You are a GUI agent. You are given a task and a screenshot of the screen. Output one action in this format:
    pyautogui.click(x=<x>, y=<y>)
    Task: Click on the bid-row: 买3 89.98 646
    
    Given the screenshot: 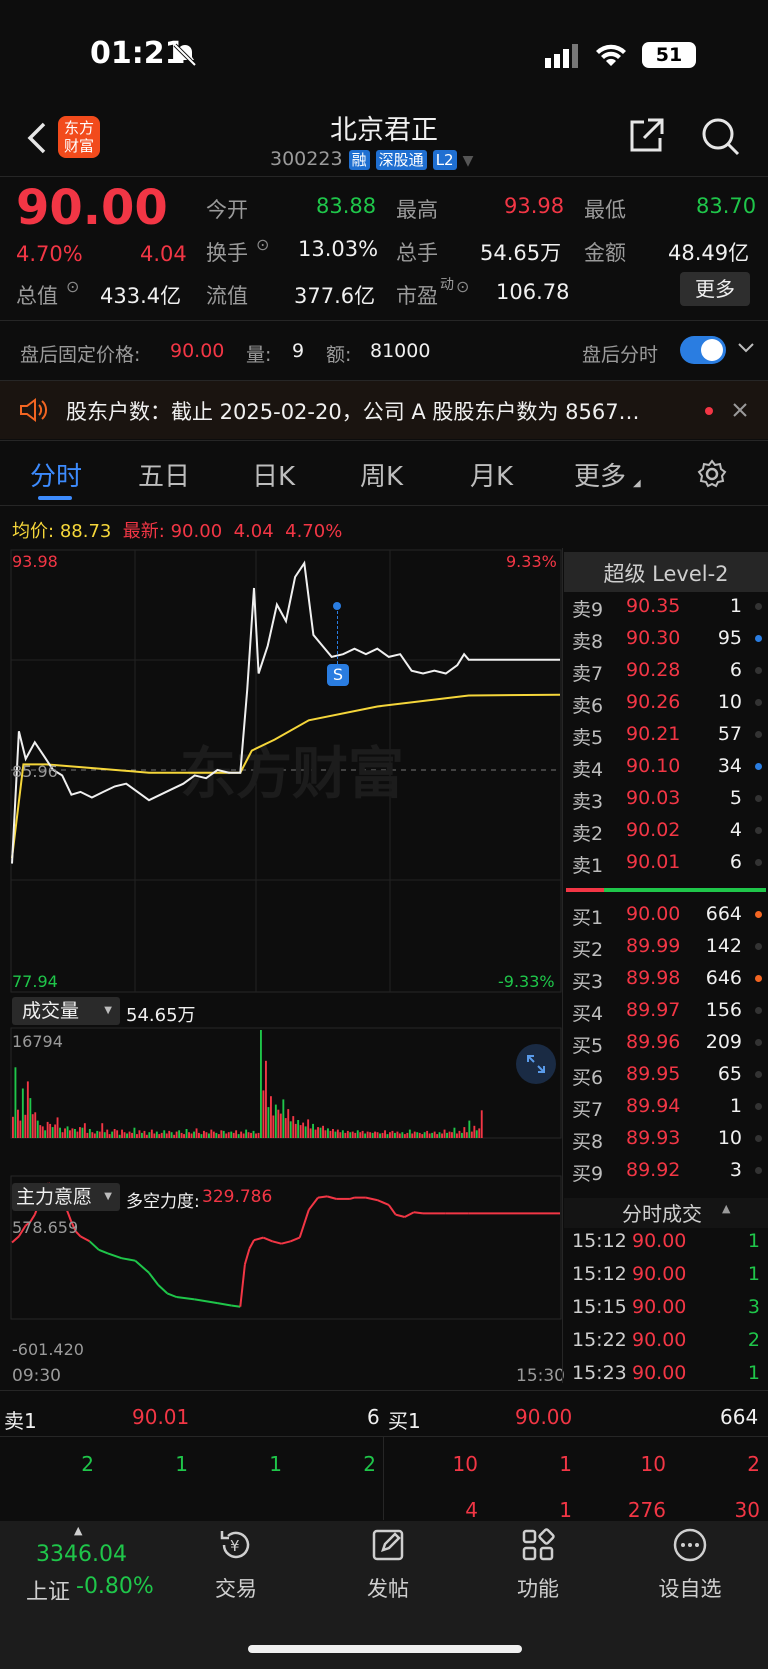 What is the action you would take?
    pyautogui.click(x=669, y=978)
    